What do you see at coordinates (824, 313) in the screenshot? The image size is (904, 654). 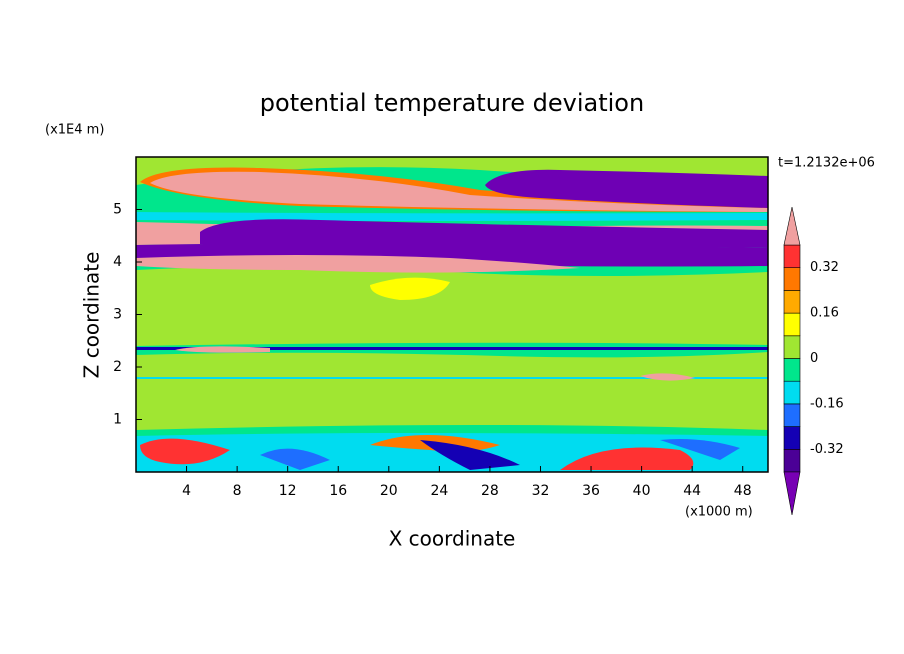 I see `colorbar-tick-label: 0.16` at bounding box center [824, 313].